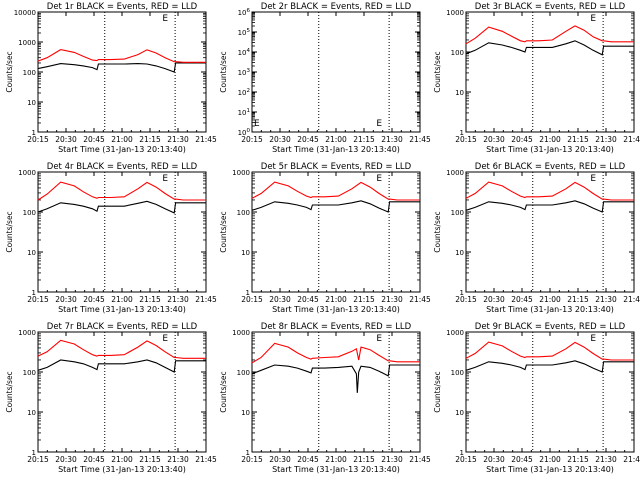 This screenshot has width=640, height=480. What do you see at coordinates (336, 327) in the screenshot?
I see `chart-title: Det 8r BLACK = Events, RED = LLD` at bounding box center [336, 327].